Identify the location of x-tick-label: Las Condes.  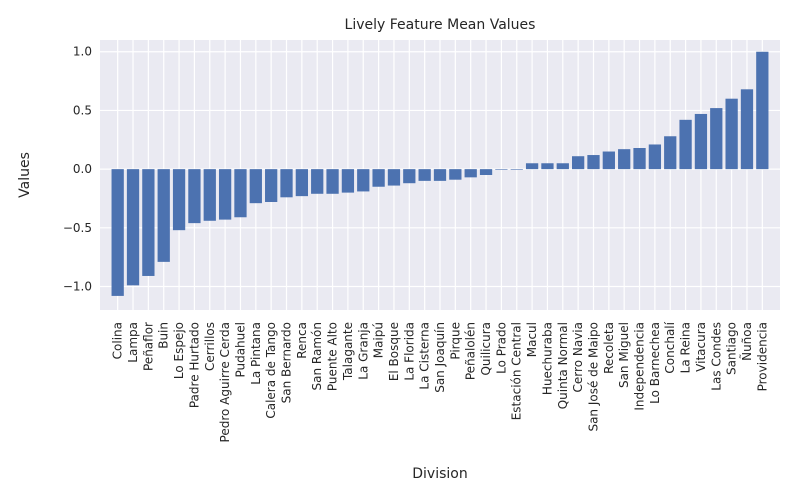
(716, 356).